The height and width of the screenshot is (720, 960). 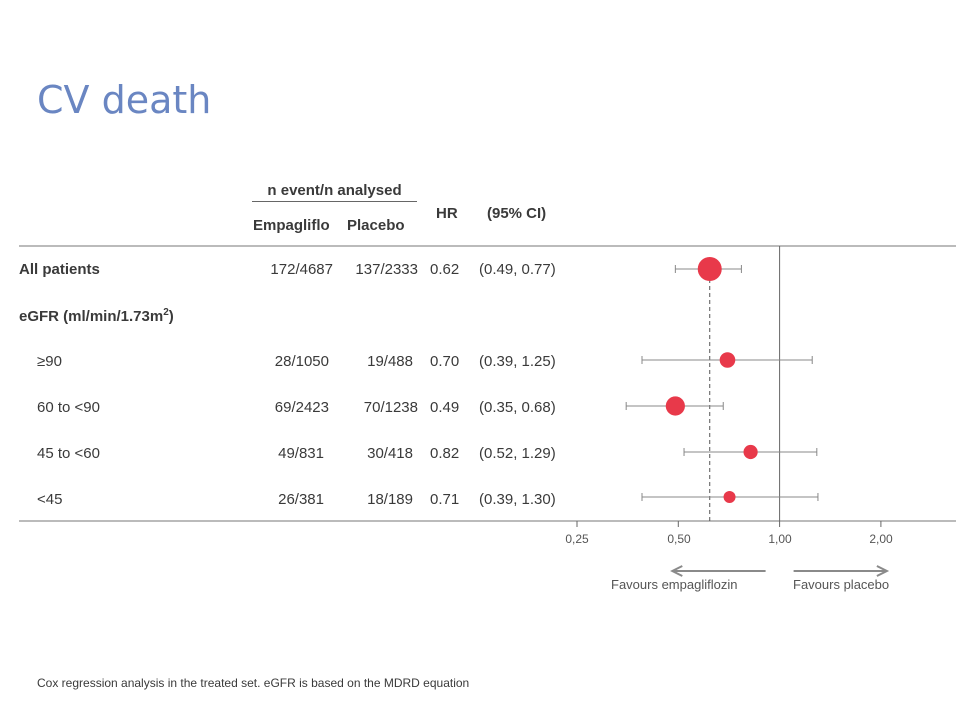 I want to click on row-placebo-egfr-under-45: 18/189, so click(x=390, y=499).